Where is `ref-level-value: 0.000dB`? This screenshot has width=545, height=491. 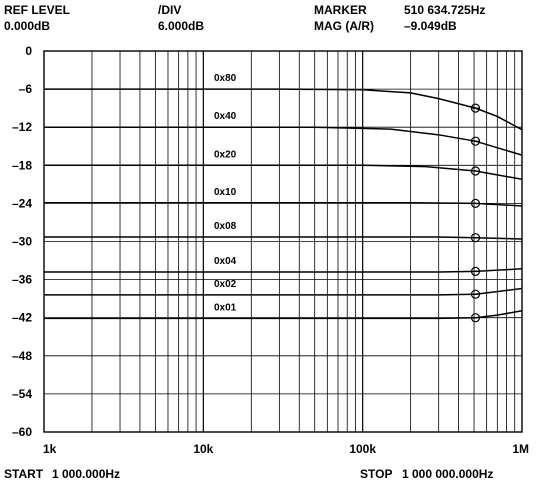 ref-level-value: 0.000dB is located at coordinates (27, 26).